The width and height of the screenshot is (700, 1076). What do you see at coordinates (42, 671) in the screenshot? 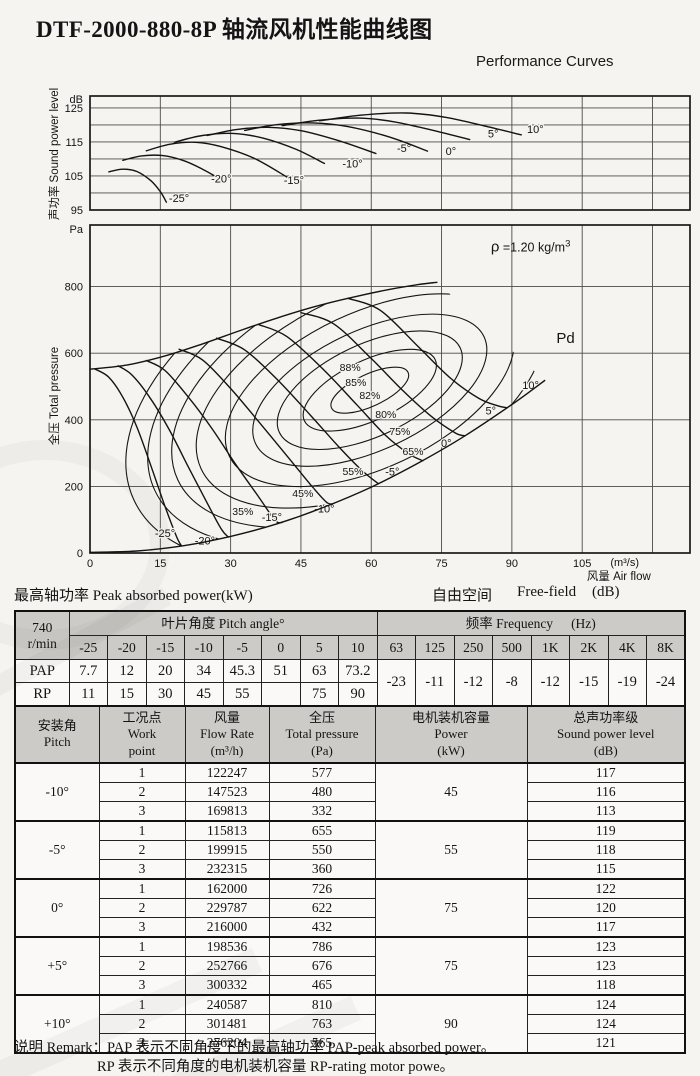
I see `pap-row-label: PAP` at bounding box center [42, 671].